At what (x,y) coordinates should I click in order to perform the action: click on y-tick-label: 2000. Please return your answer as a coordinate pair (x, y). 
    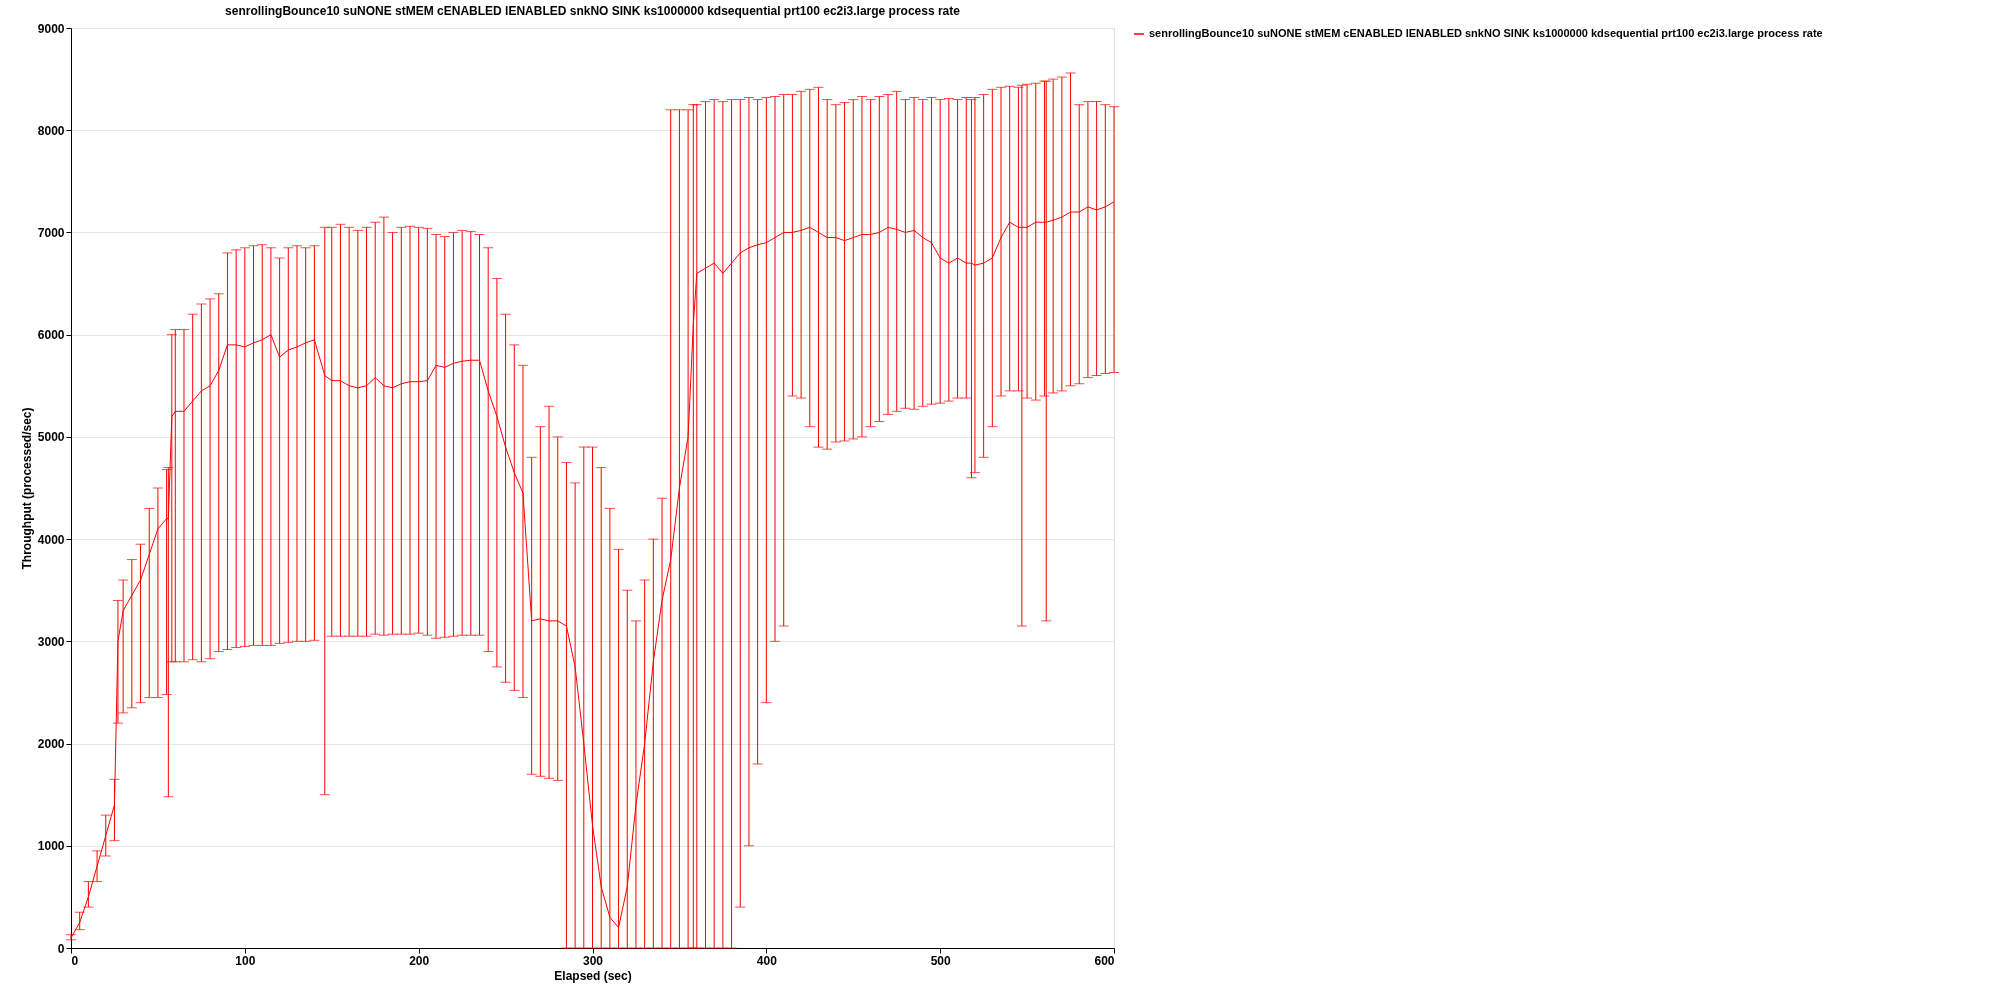
    Looking at the image, I should click on (51, 744).